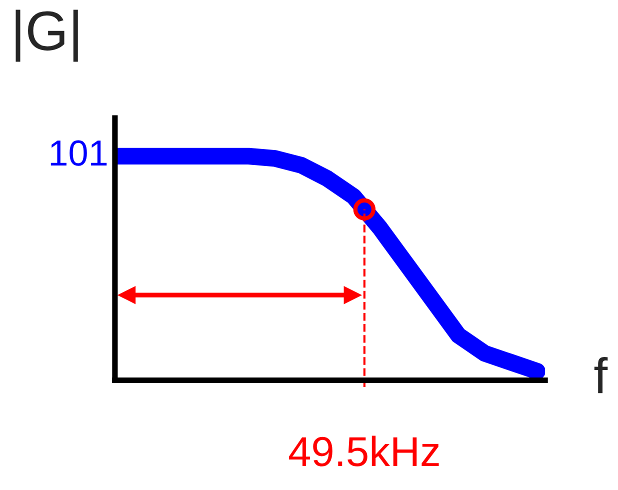 This screenshot has height=490, width=618. I want to click on x-axis-title: f, so click(601, 375).